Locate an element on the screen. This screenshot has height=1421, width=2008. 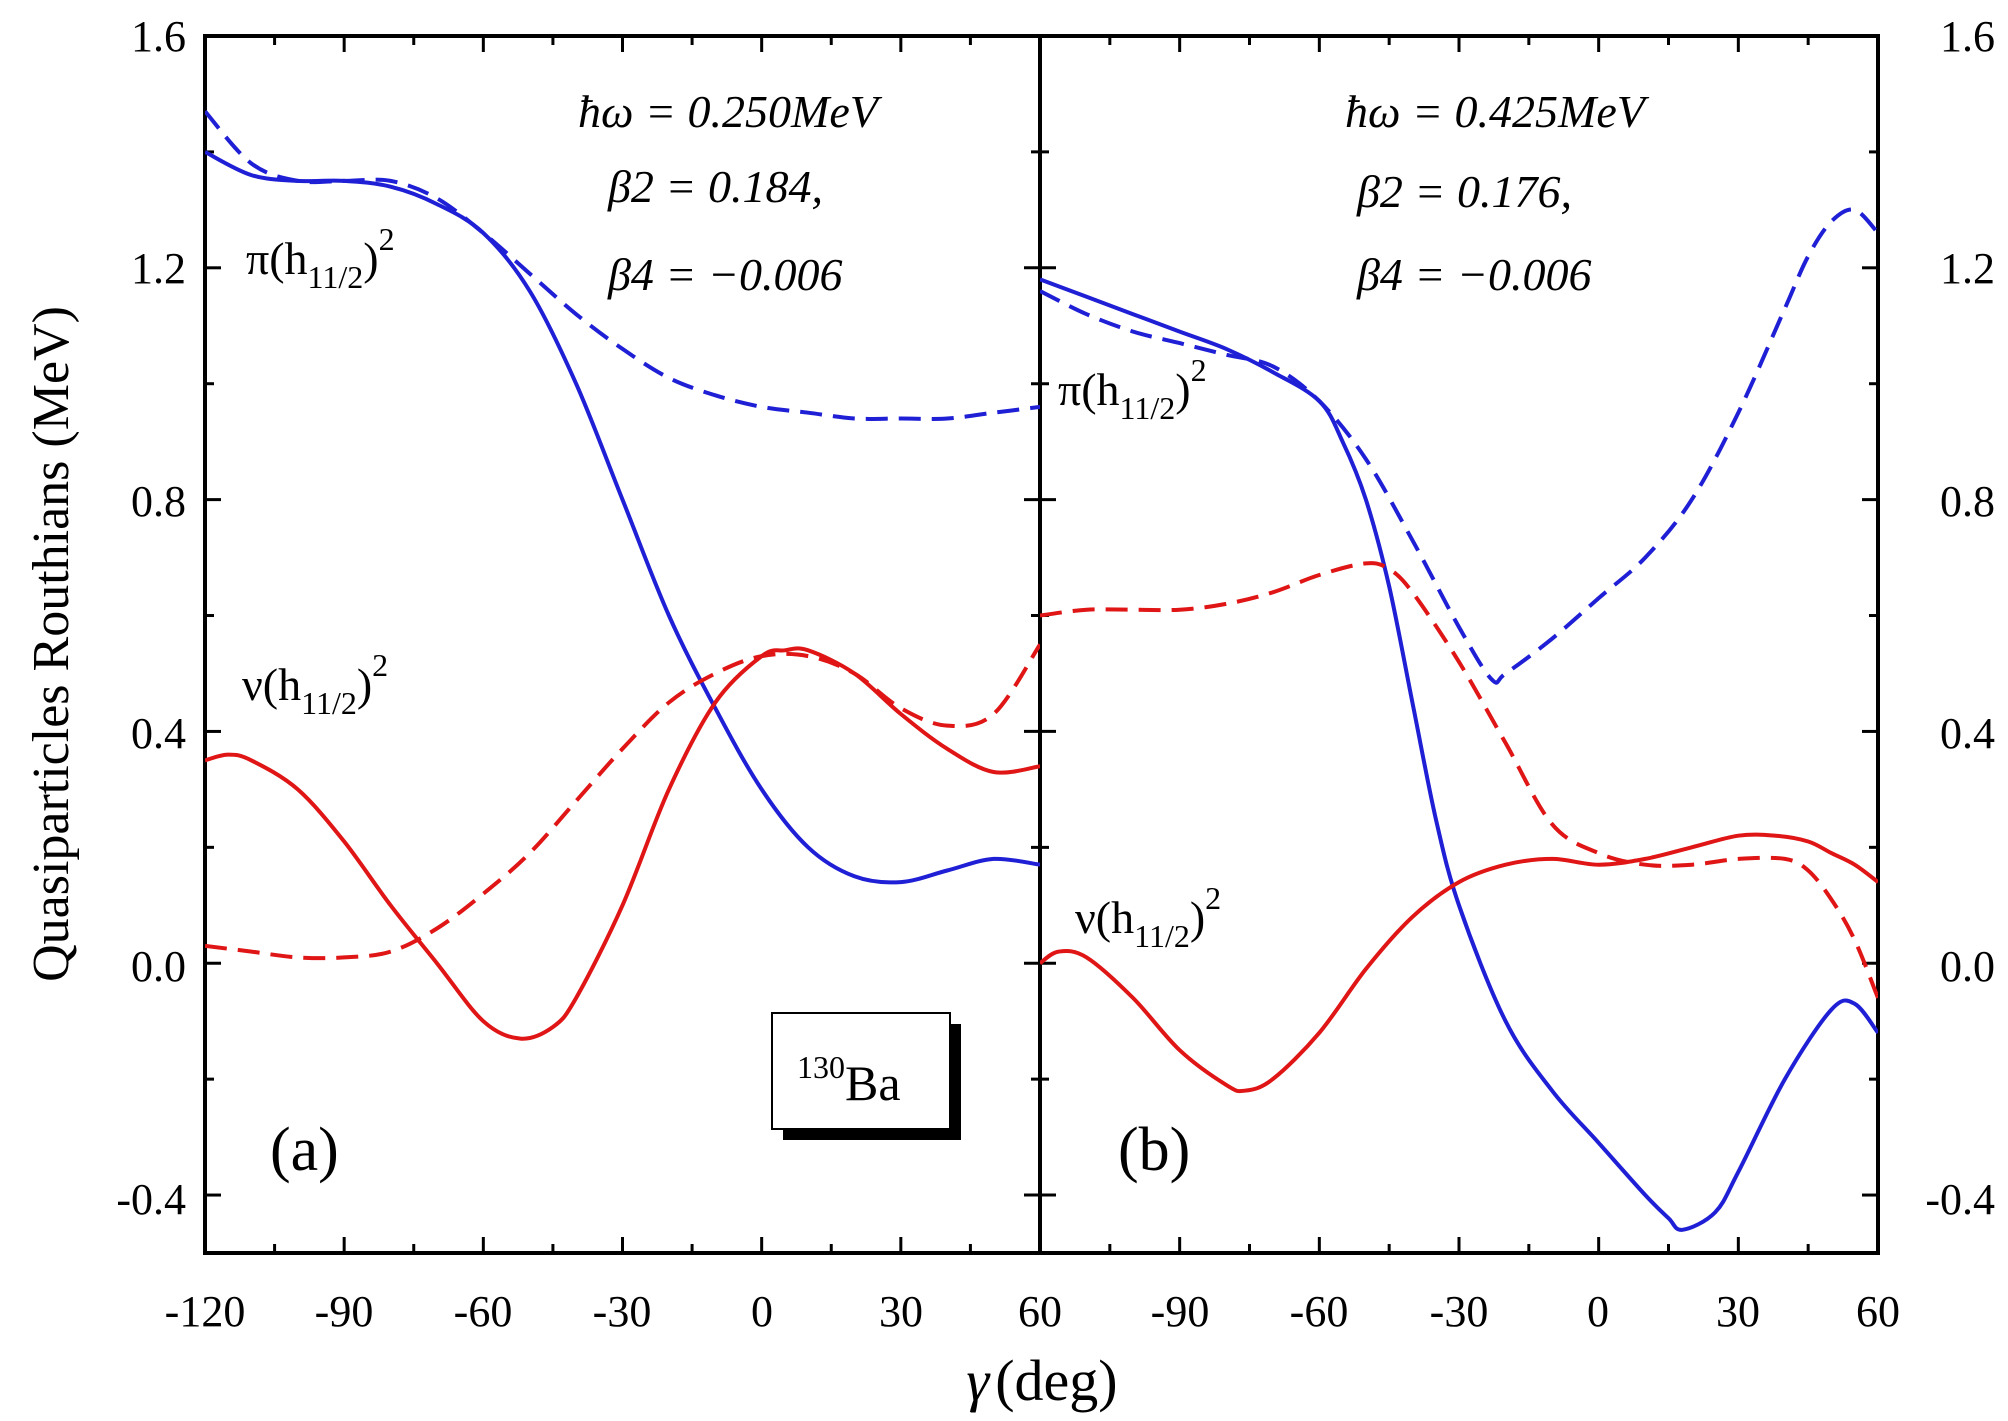
x-axis-label: γ (deg) is located at coordinates (1041, 1380).